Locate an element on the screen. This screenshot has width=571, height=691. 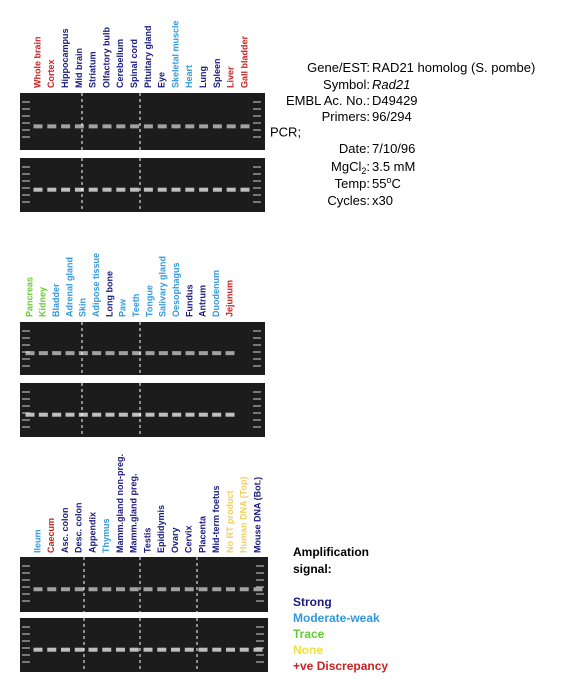
info-value: RAD21 homolog (S. pombe) is located at coordinates (453, 67).